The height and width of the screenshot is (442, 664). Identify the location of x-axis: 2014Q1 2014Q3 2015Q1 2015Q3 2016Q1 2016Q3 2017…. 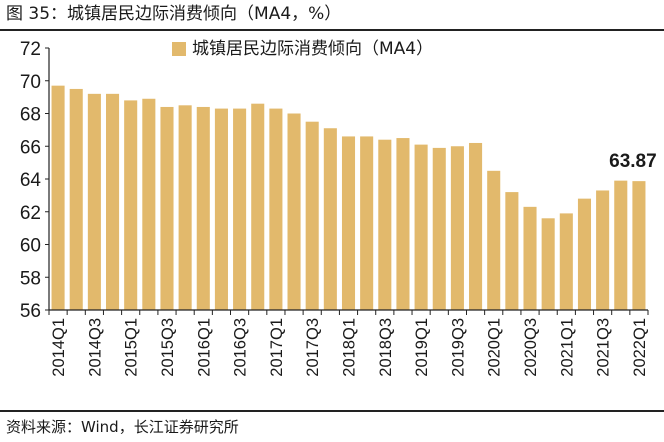
(348, 343).